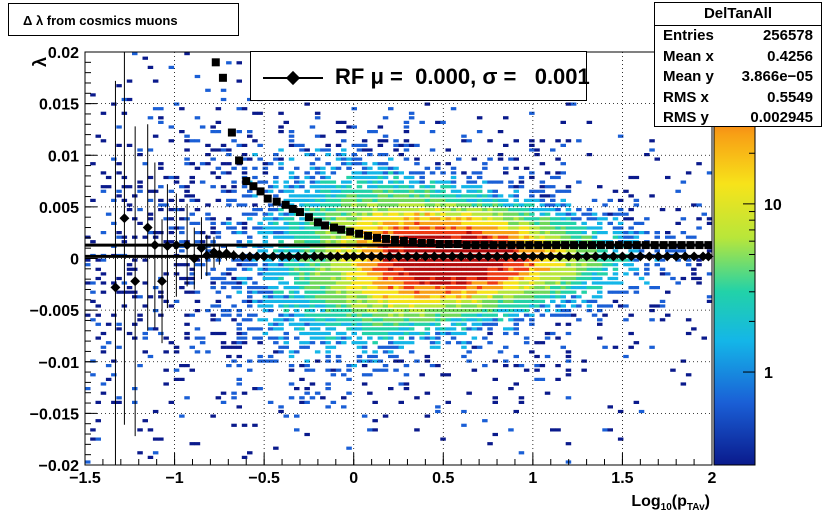 The height and width of the screenshot is (516, 839). I want to click on stats-row: RMS y 0.002945, so click(738, 118).